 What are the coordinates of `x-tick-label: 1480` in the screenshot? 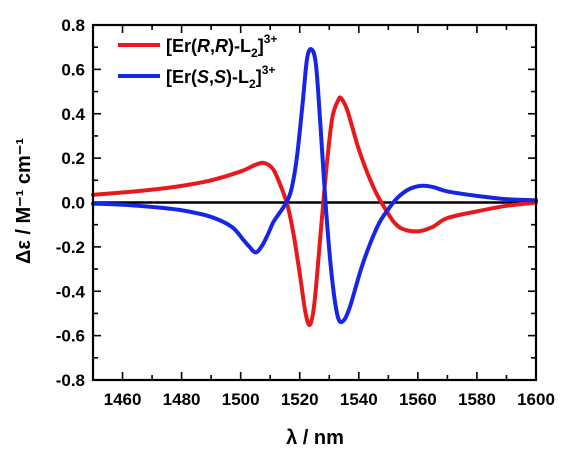 It's located at (182, 399).